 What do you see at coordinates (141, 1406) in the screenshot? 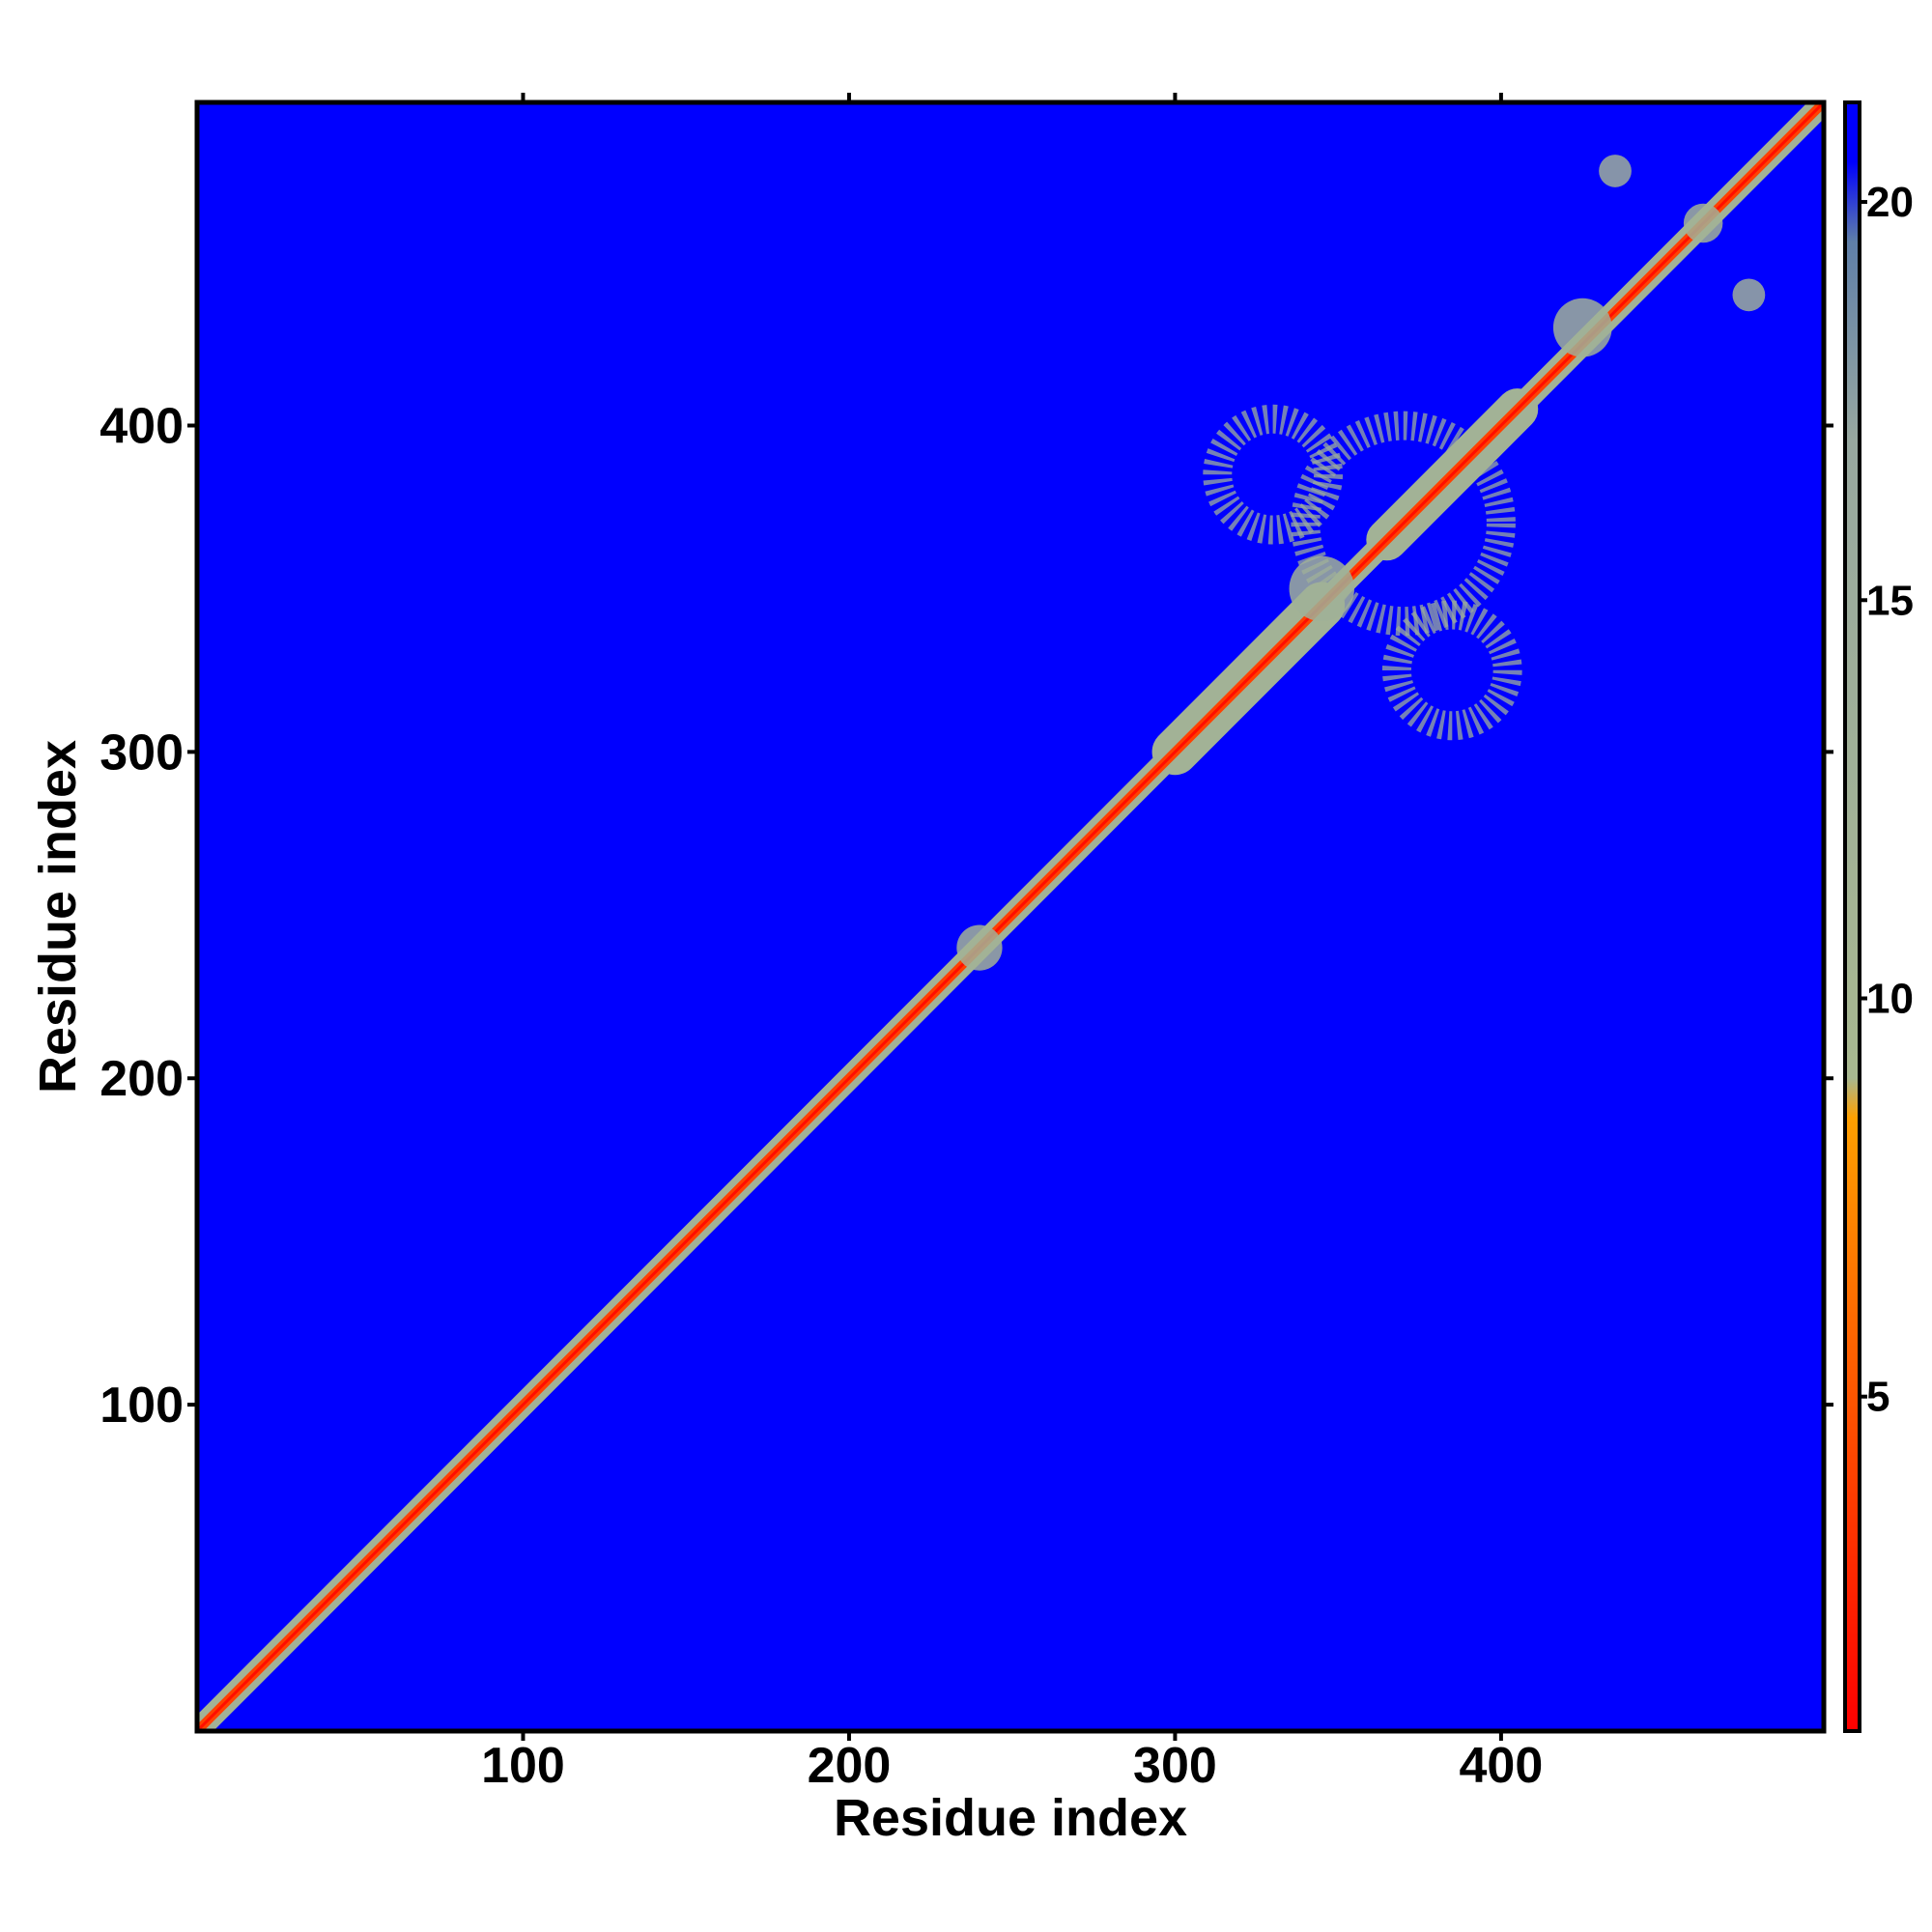
I see `y-tick-label: 100` at bounding box center [141, 1406].